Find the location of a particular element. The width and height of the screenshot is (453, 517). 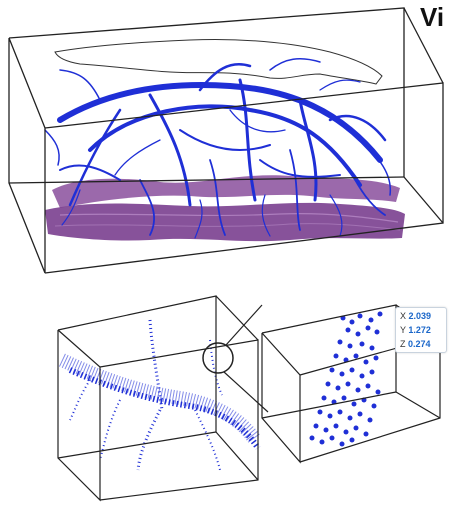

zoom-callout is located at coordinates (235, 358).